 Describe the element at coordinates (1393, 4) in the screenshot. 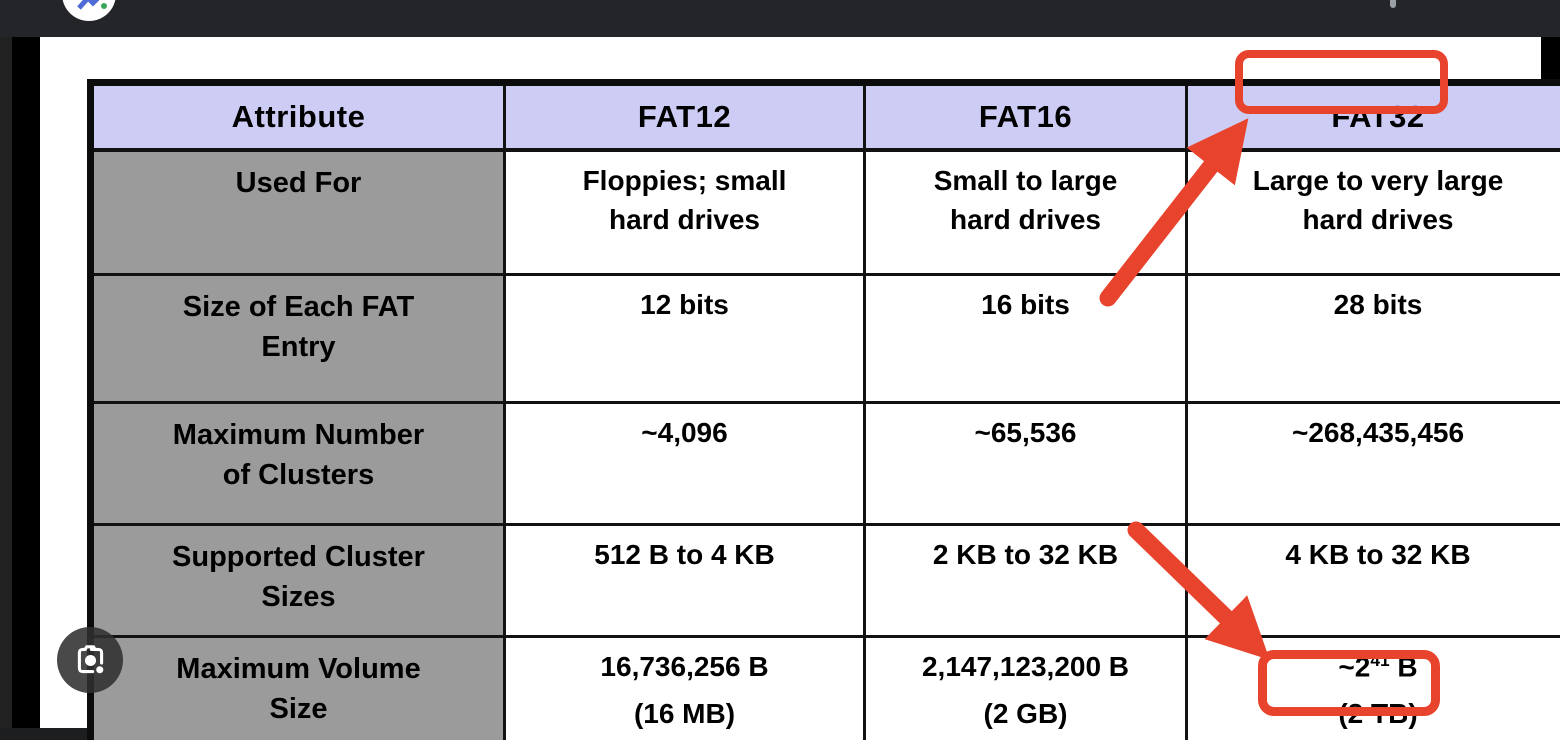

I see `menu-icon-partial` at that location.